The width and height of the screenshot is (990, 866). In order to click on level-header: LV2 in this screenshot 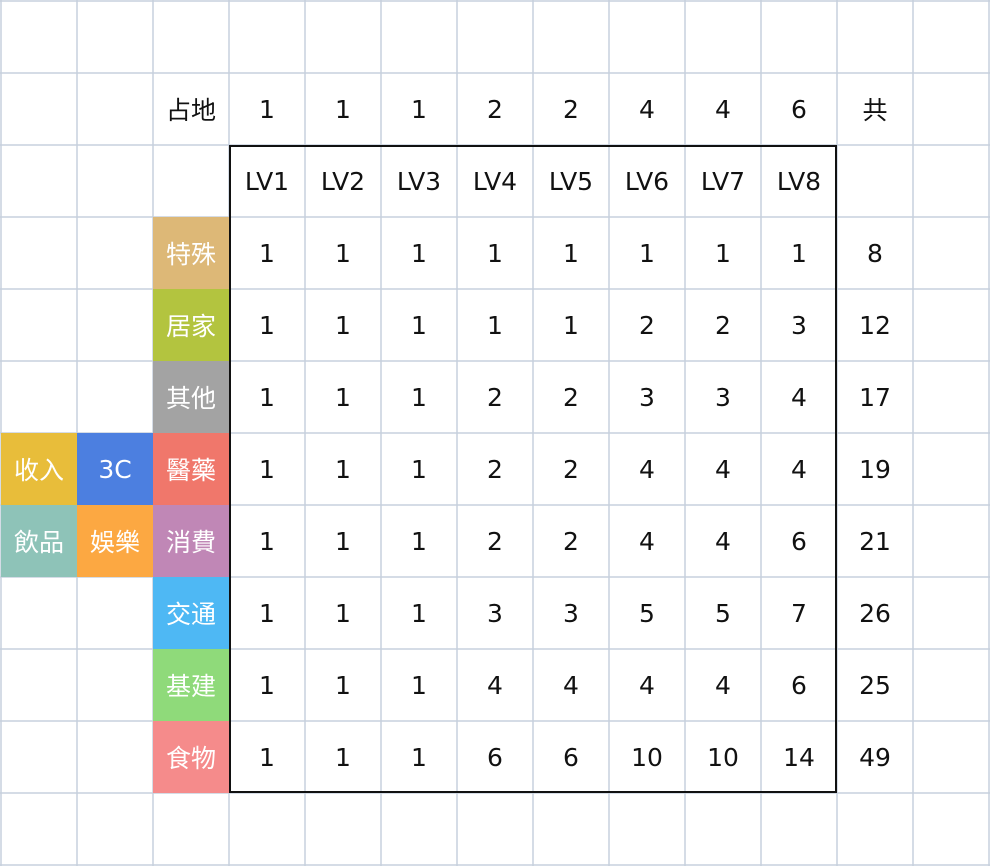, I will do `click(343, 181)`.